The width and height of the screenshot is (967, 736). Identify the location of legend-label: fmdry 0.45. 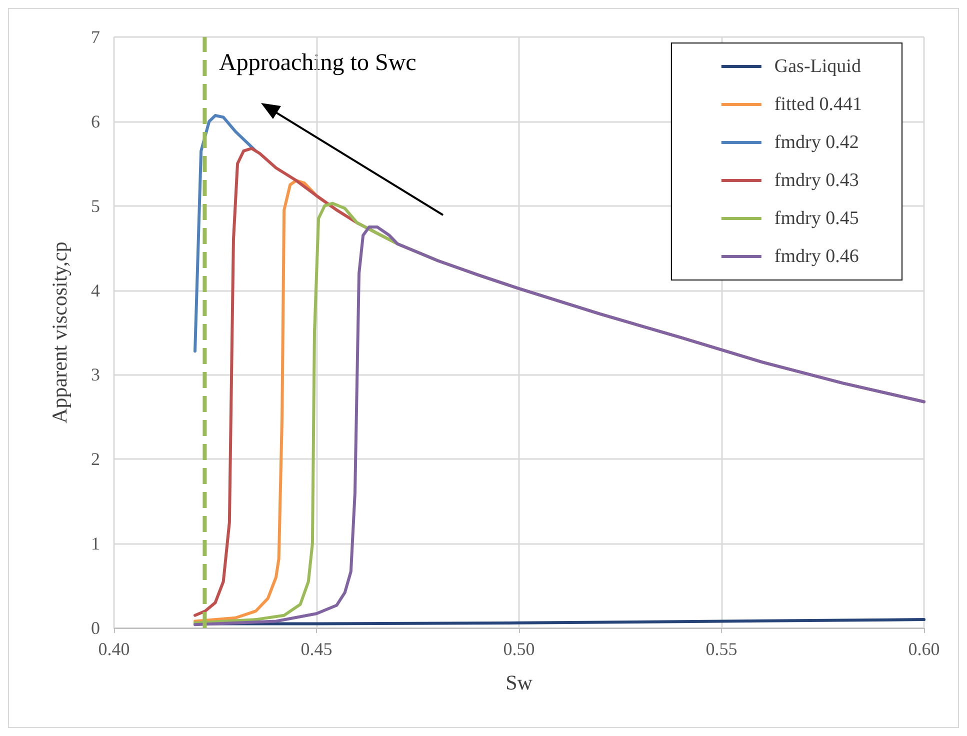
(816, 218).